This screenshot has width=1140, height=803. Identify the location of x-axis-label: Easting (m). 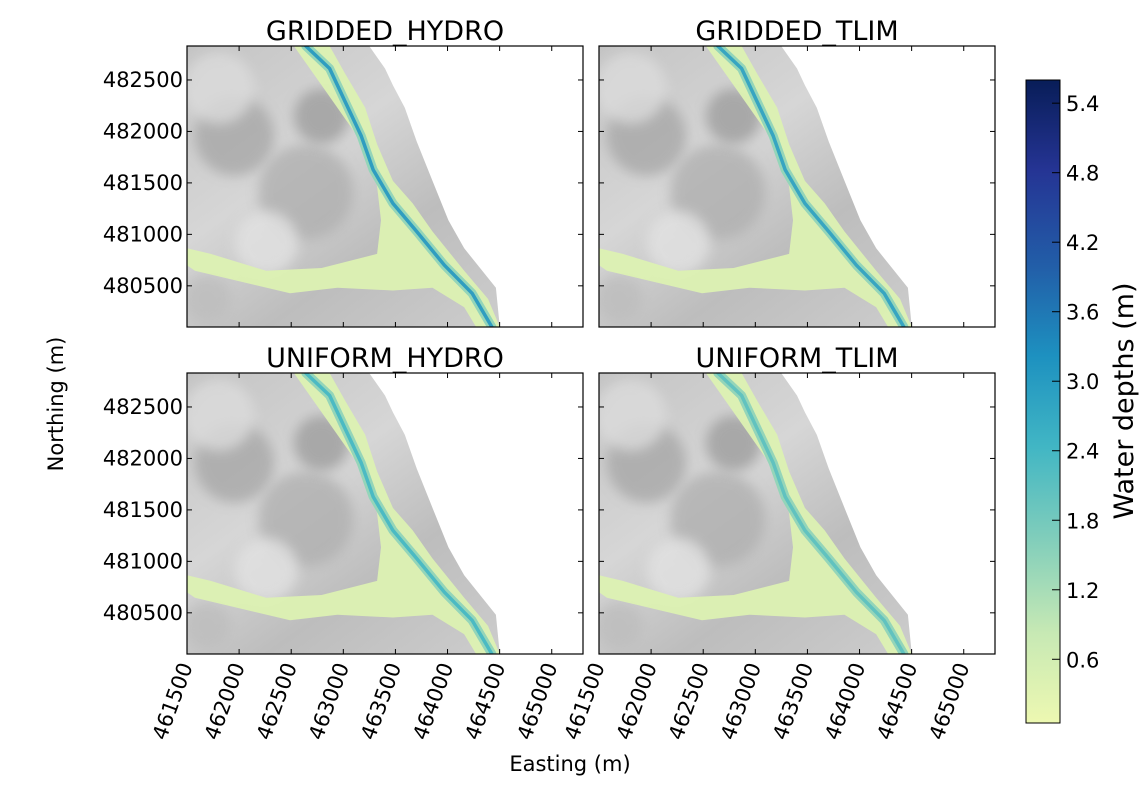
(569, 764).